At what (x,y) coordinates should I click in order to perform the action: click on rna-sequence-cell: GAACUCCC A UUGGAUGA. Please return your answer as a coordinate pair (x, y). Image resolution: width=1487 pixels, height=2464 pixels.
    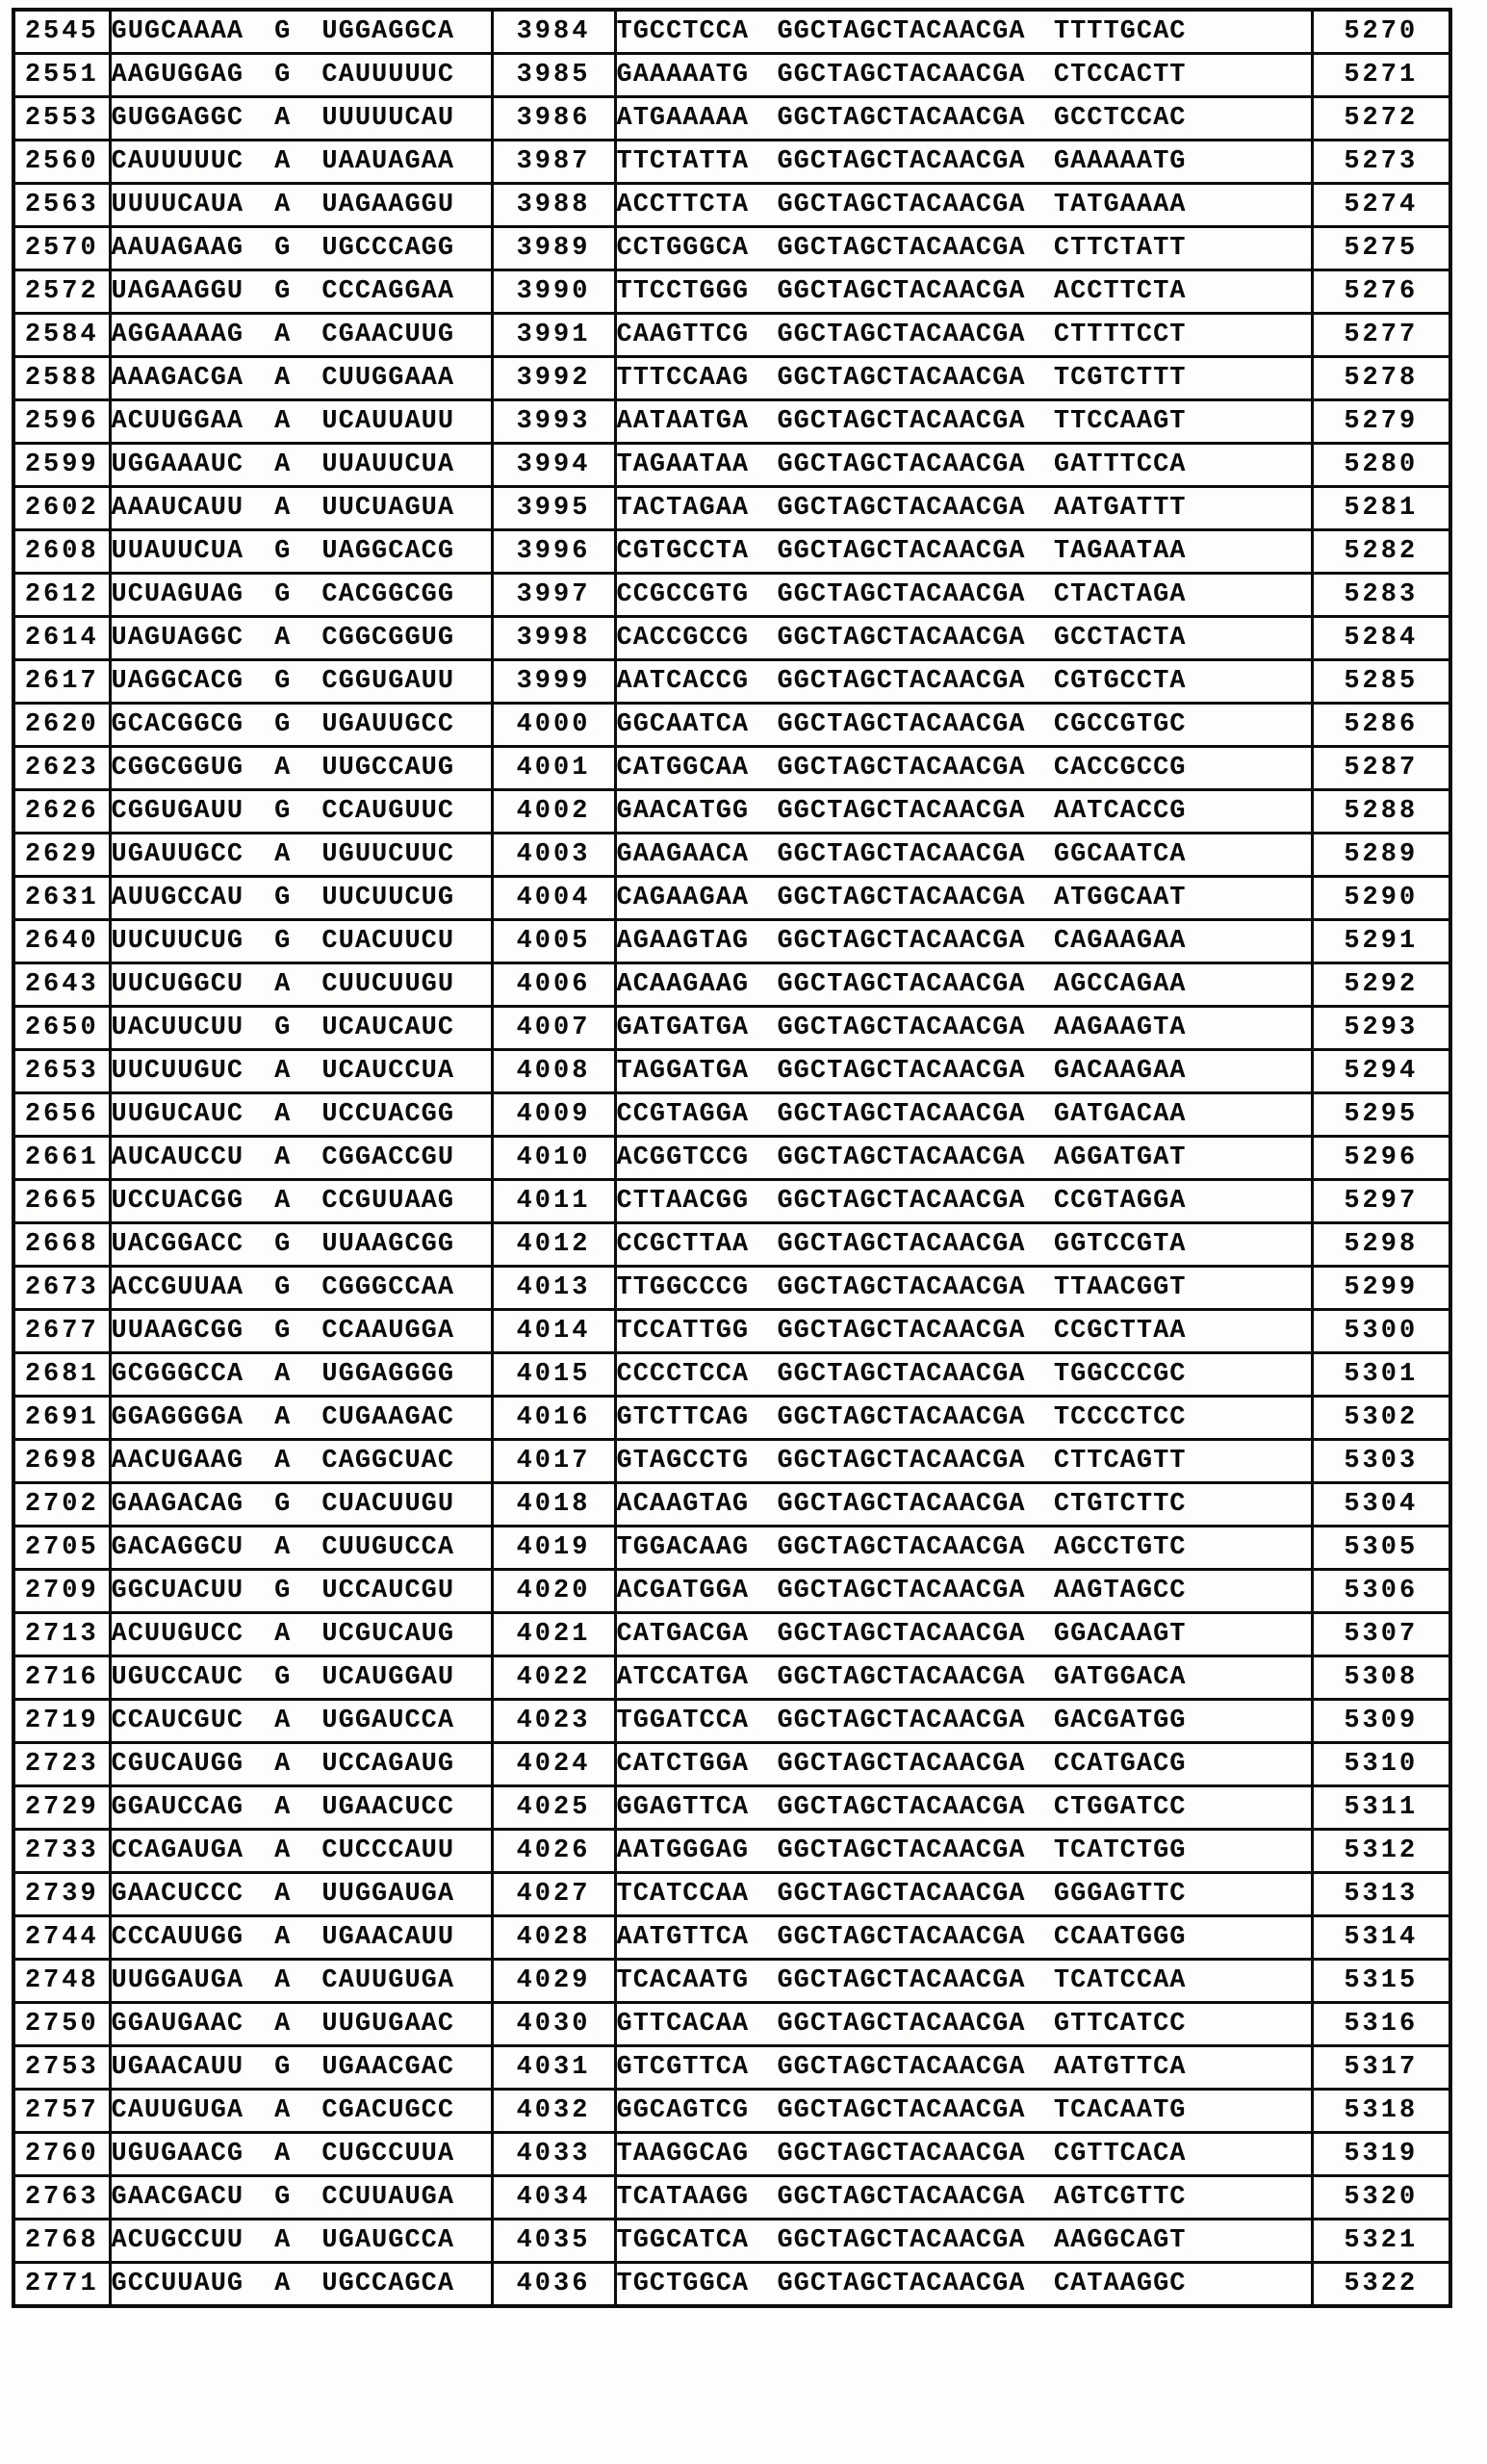
    Looking at the image, I should click on (301, 1894).